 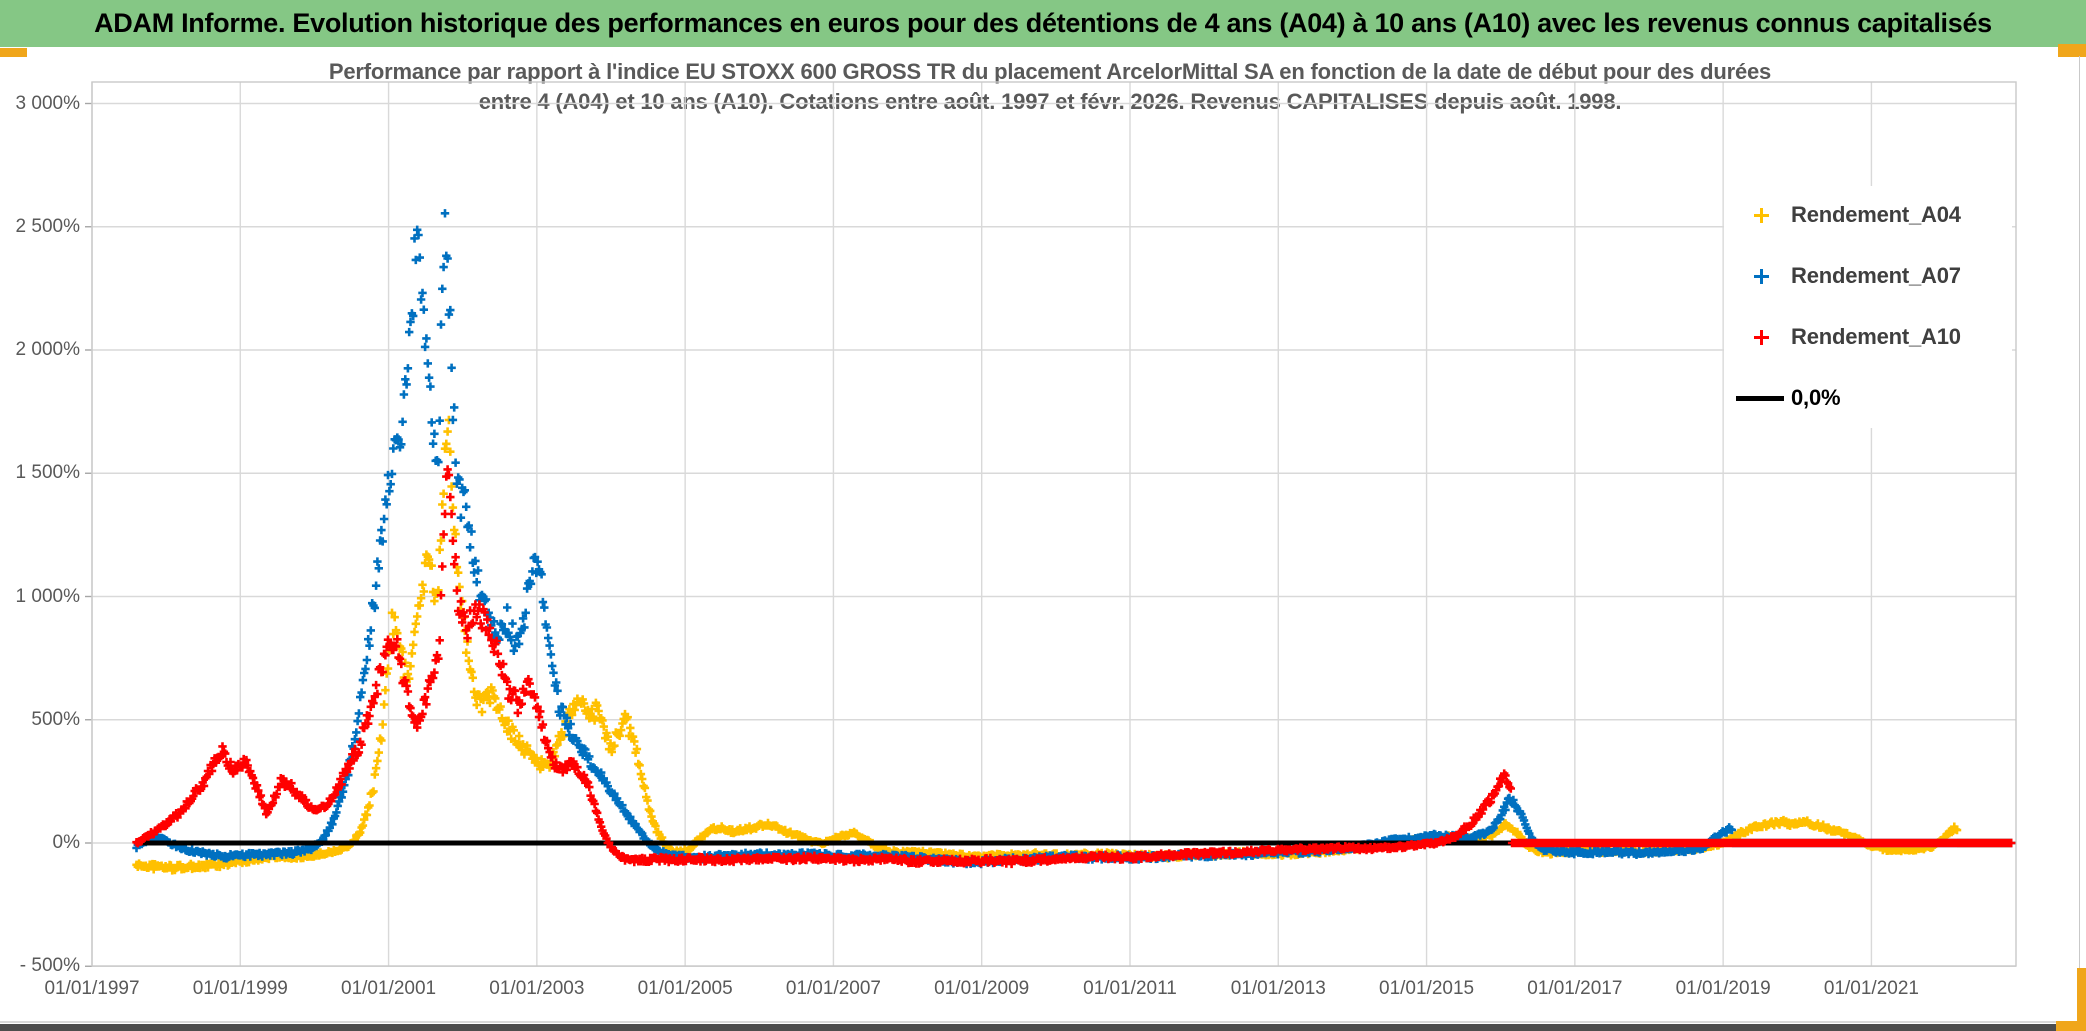 What do you see at coordinates (47, 473) in the screenshot?
I see `y-axis-label: 1 500%` at bounding box center [47, 473].